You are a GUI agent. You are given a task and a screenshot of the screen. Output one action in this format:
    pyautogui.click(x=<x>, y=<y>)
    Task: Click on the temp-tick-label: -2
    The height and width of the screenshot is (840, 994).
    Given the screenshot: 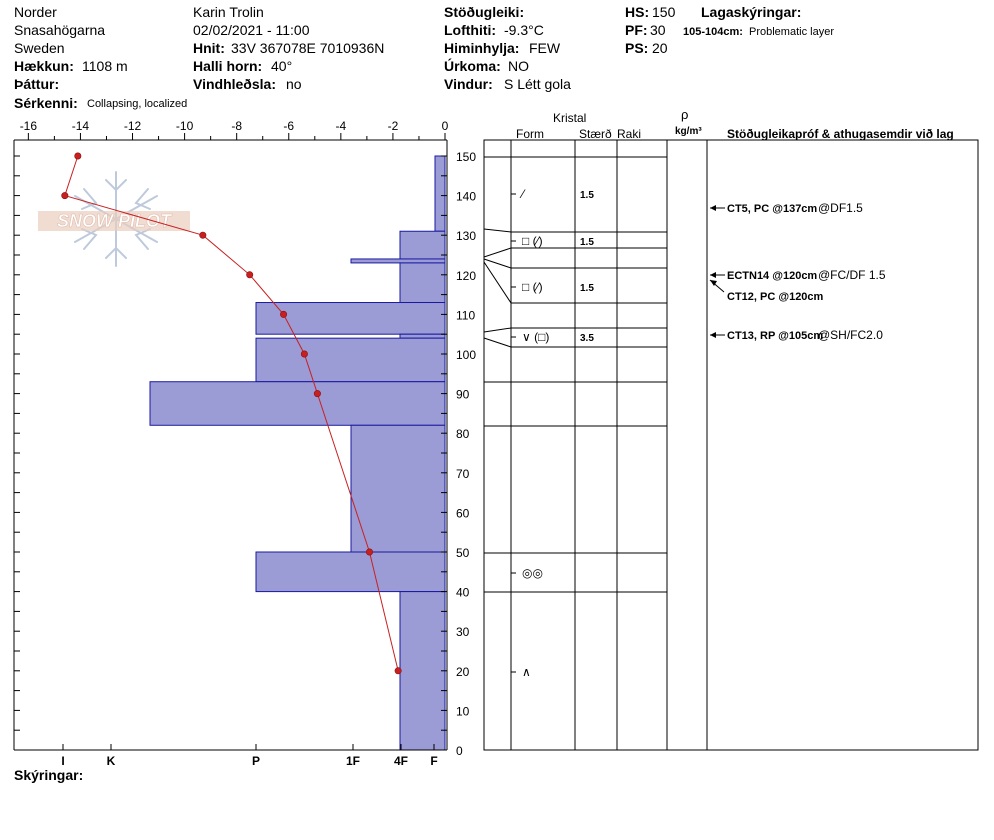 What is the action you would take?
    pyautogui.click(x=393, y=126)
    